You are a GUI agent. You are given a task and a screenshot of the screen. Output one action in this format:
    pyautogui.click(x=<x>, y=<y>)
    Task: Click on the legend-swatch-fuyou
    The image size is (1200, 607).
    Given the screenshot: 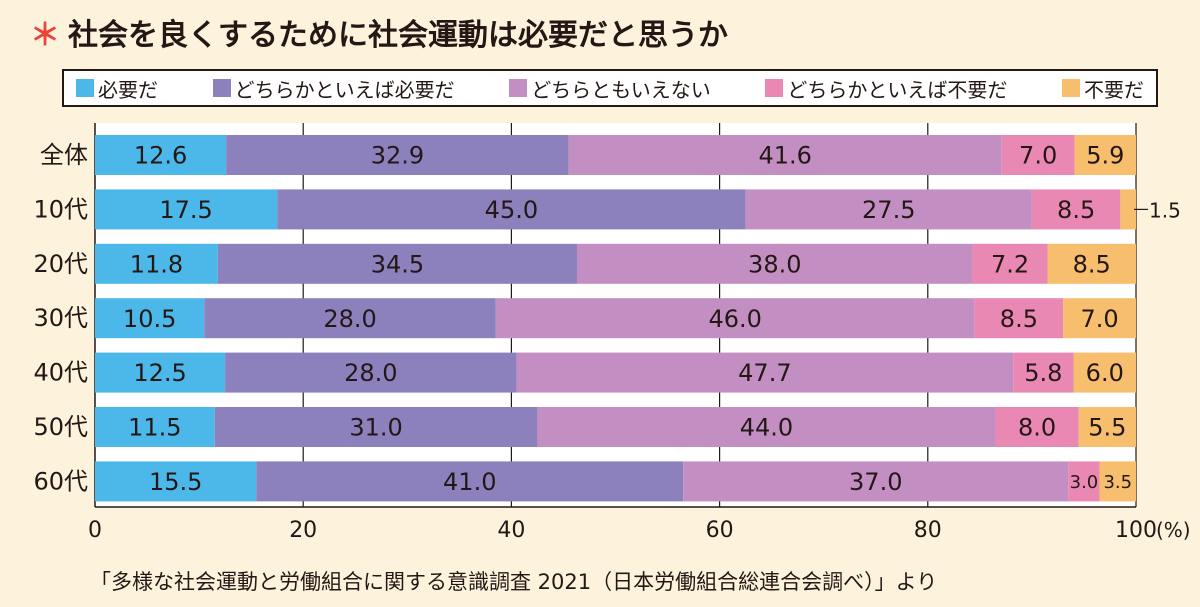 What is the action you would take?
    pyautogui.click(x=1071, y=88)
    